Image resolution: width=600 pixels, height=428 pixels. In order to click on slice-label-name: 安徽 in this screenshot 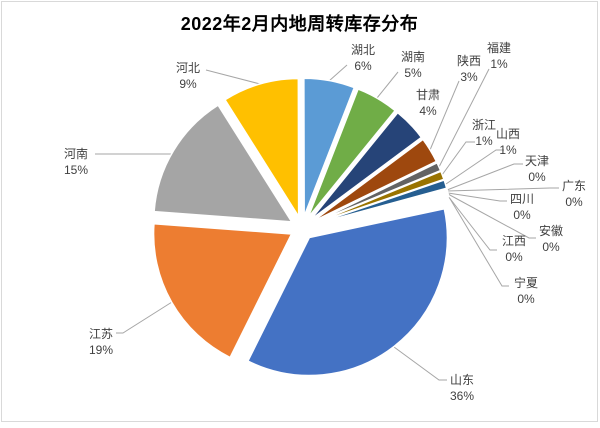, I will do `click(551, 231)`.